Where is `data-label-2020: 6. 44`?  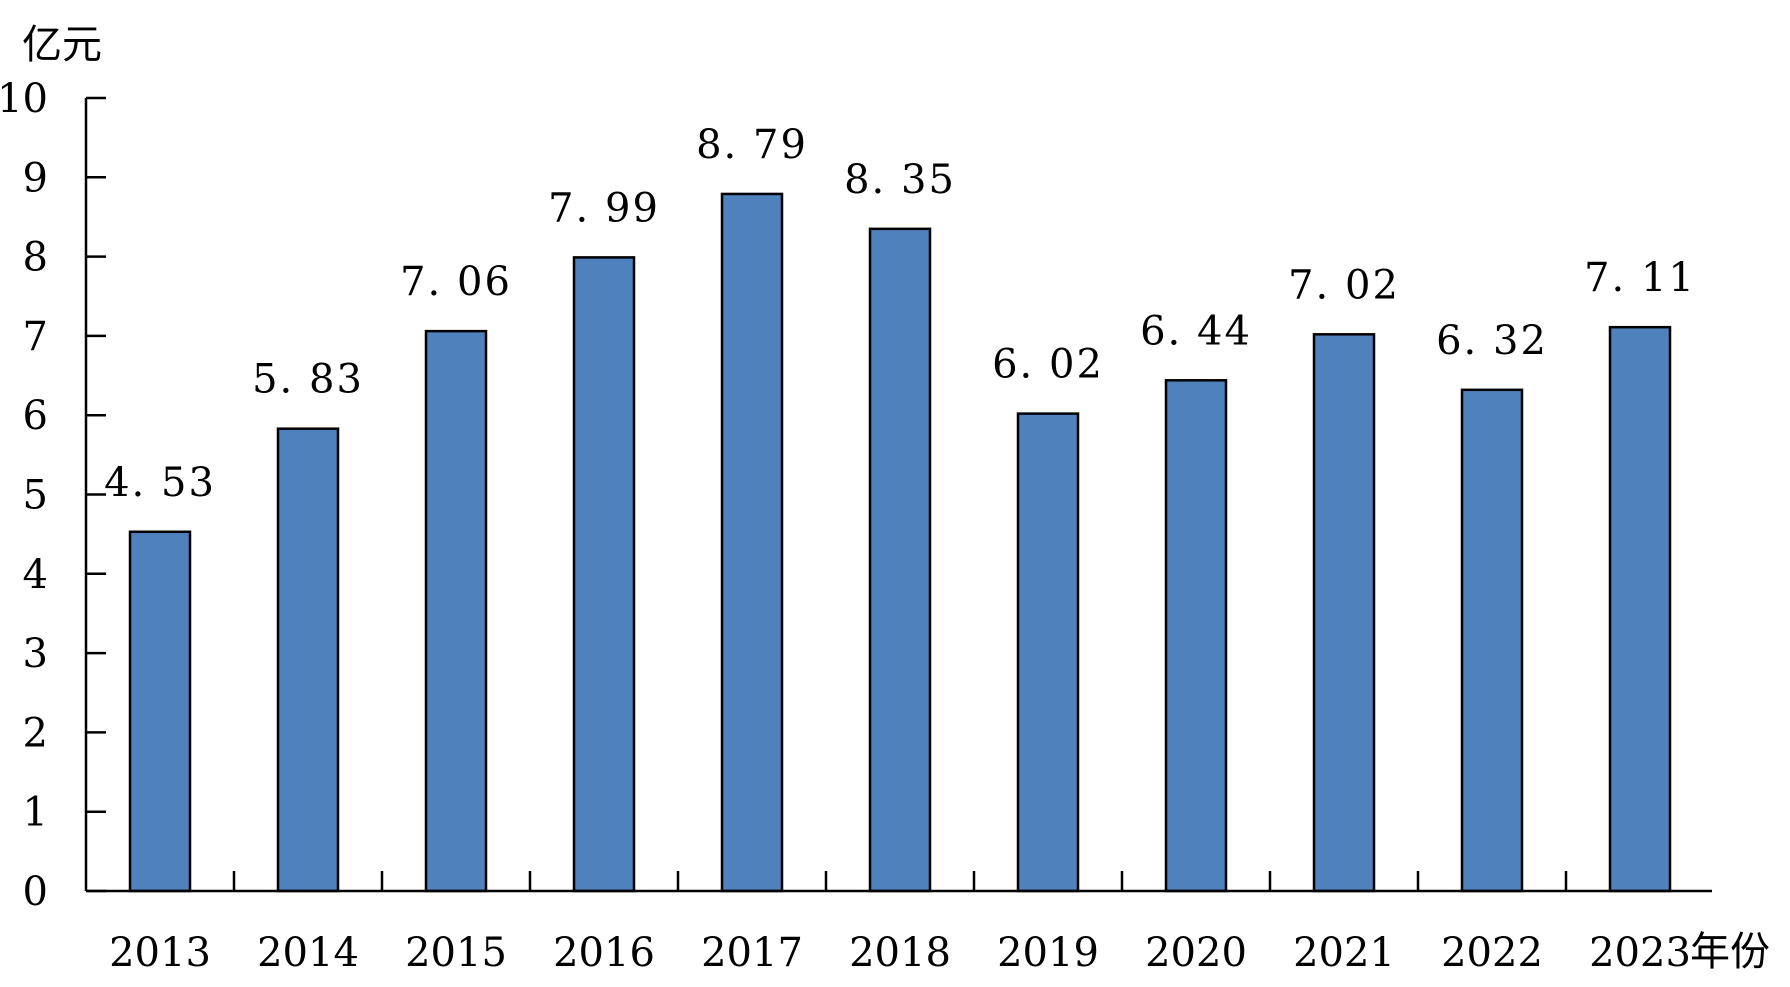
data-label-2020: 6. 44 is located at coordinates (1196, 331).